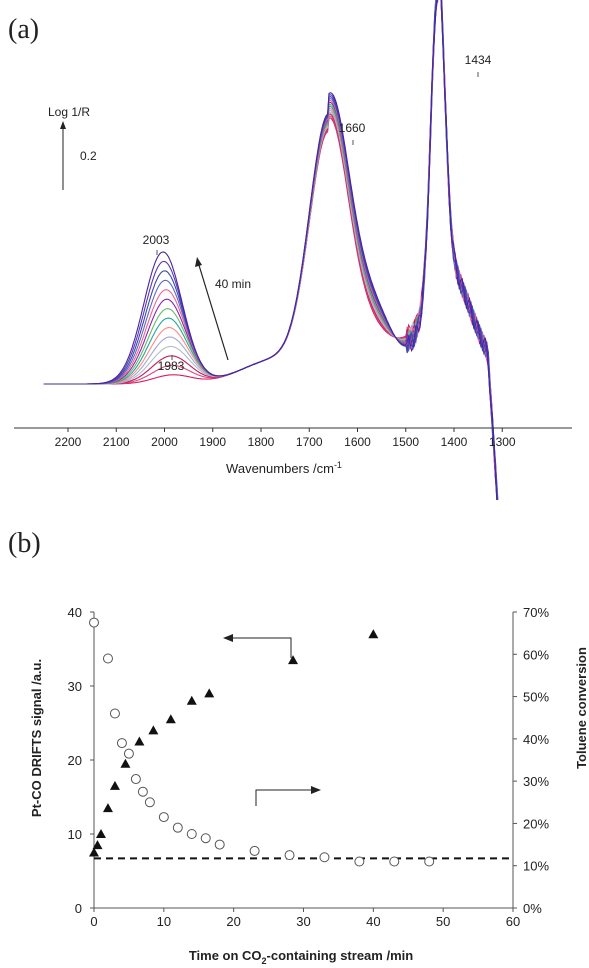  Describe the element at coordinates (75, 760) in the screenshot. I see `y-left-tick-label: 20` at that location.